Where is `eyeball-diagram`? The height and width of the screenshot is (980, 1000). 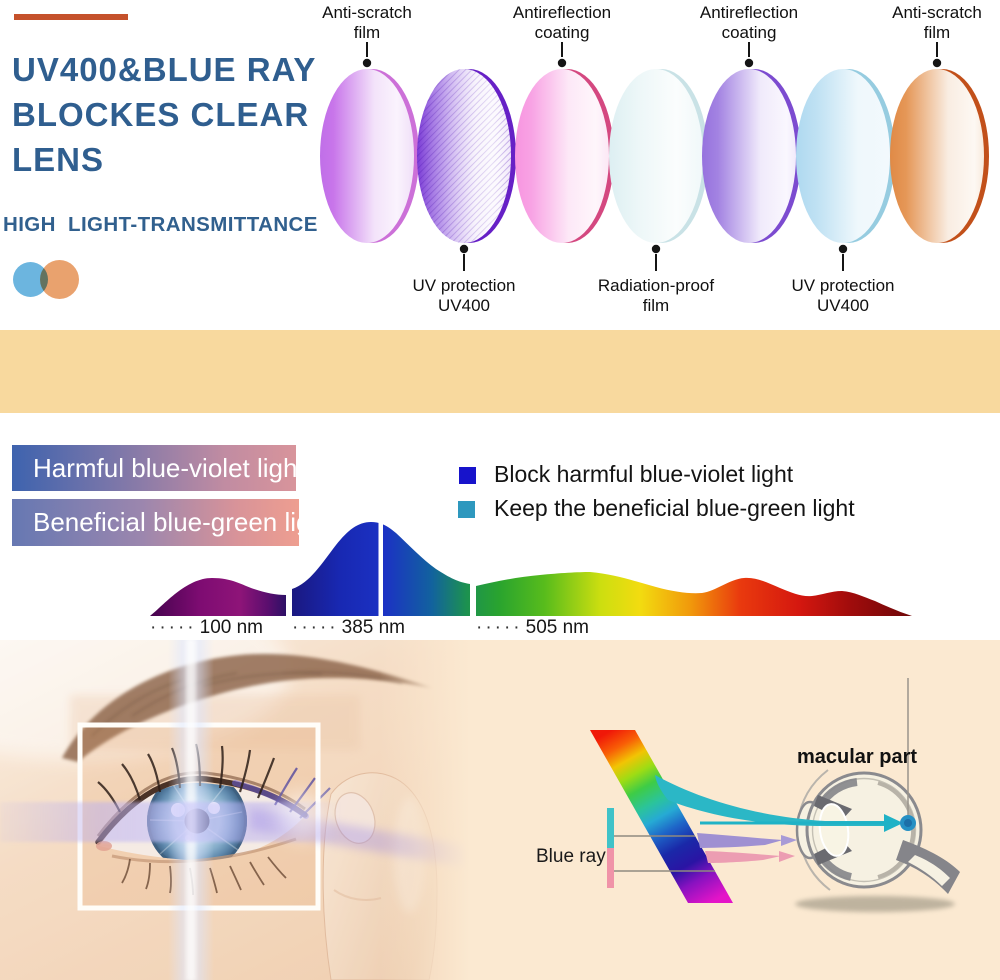
eyeball-diagram is located at coordinates (877, 795).